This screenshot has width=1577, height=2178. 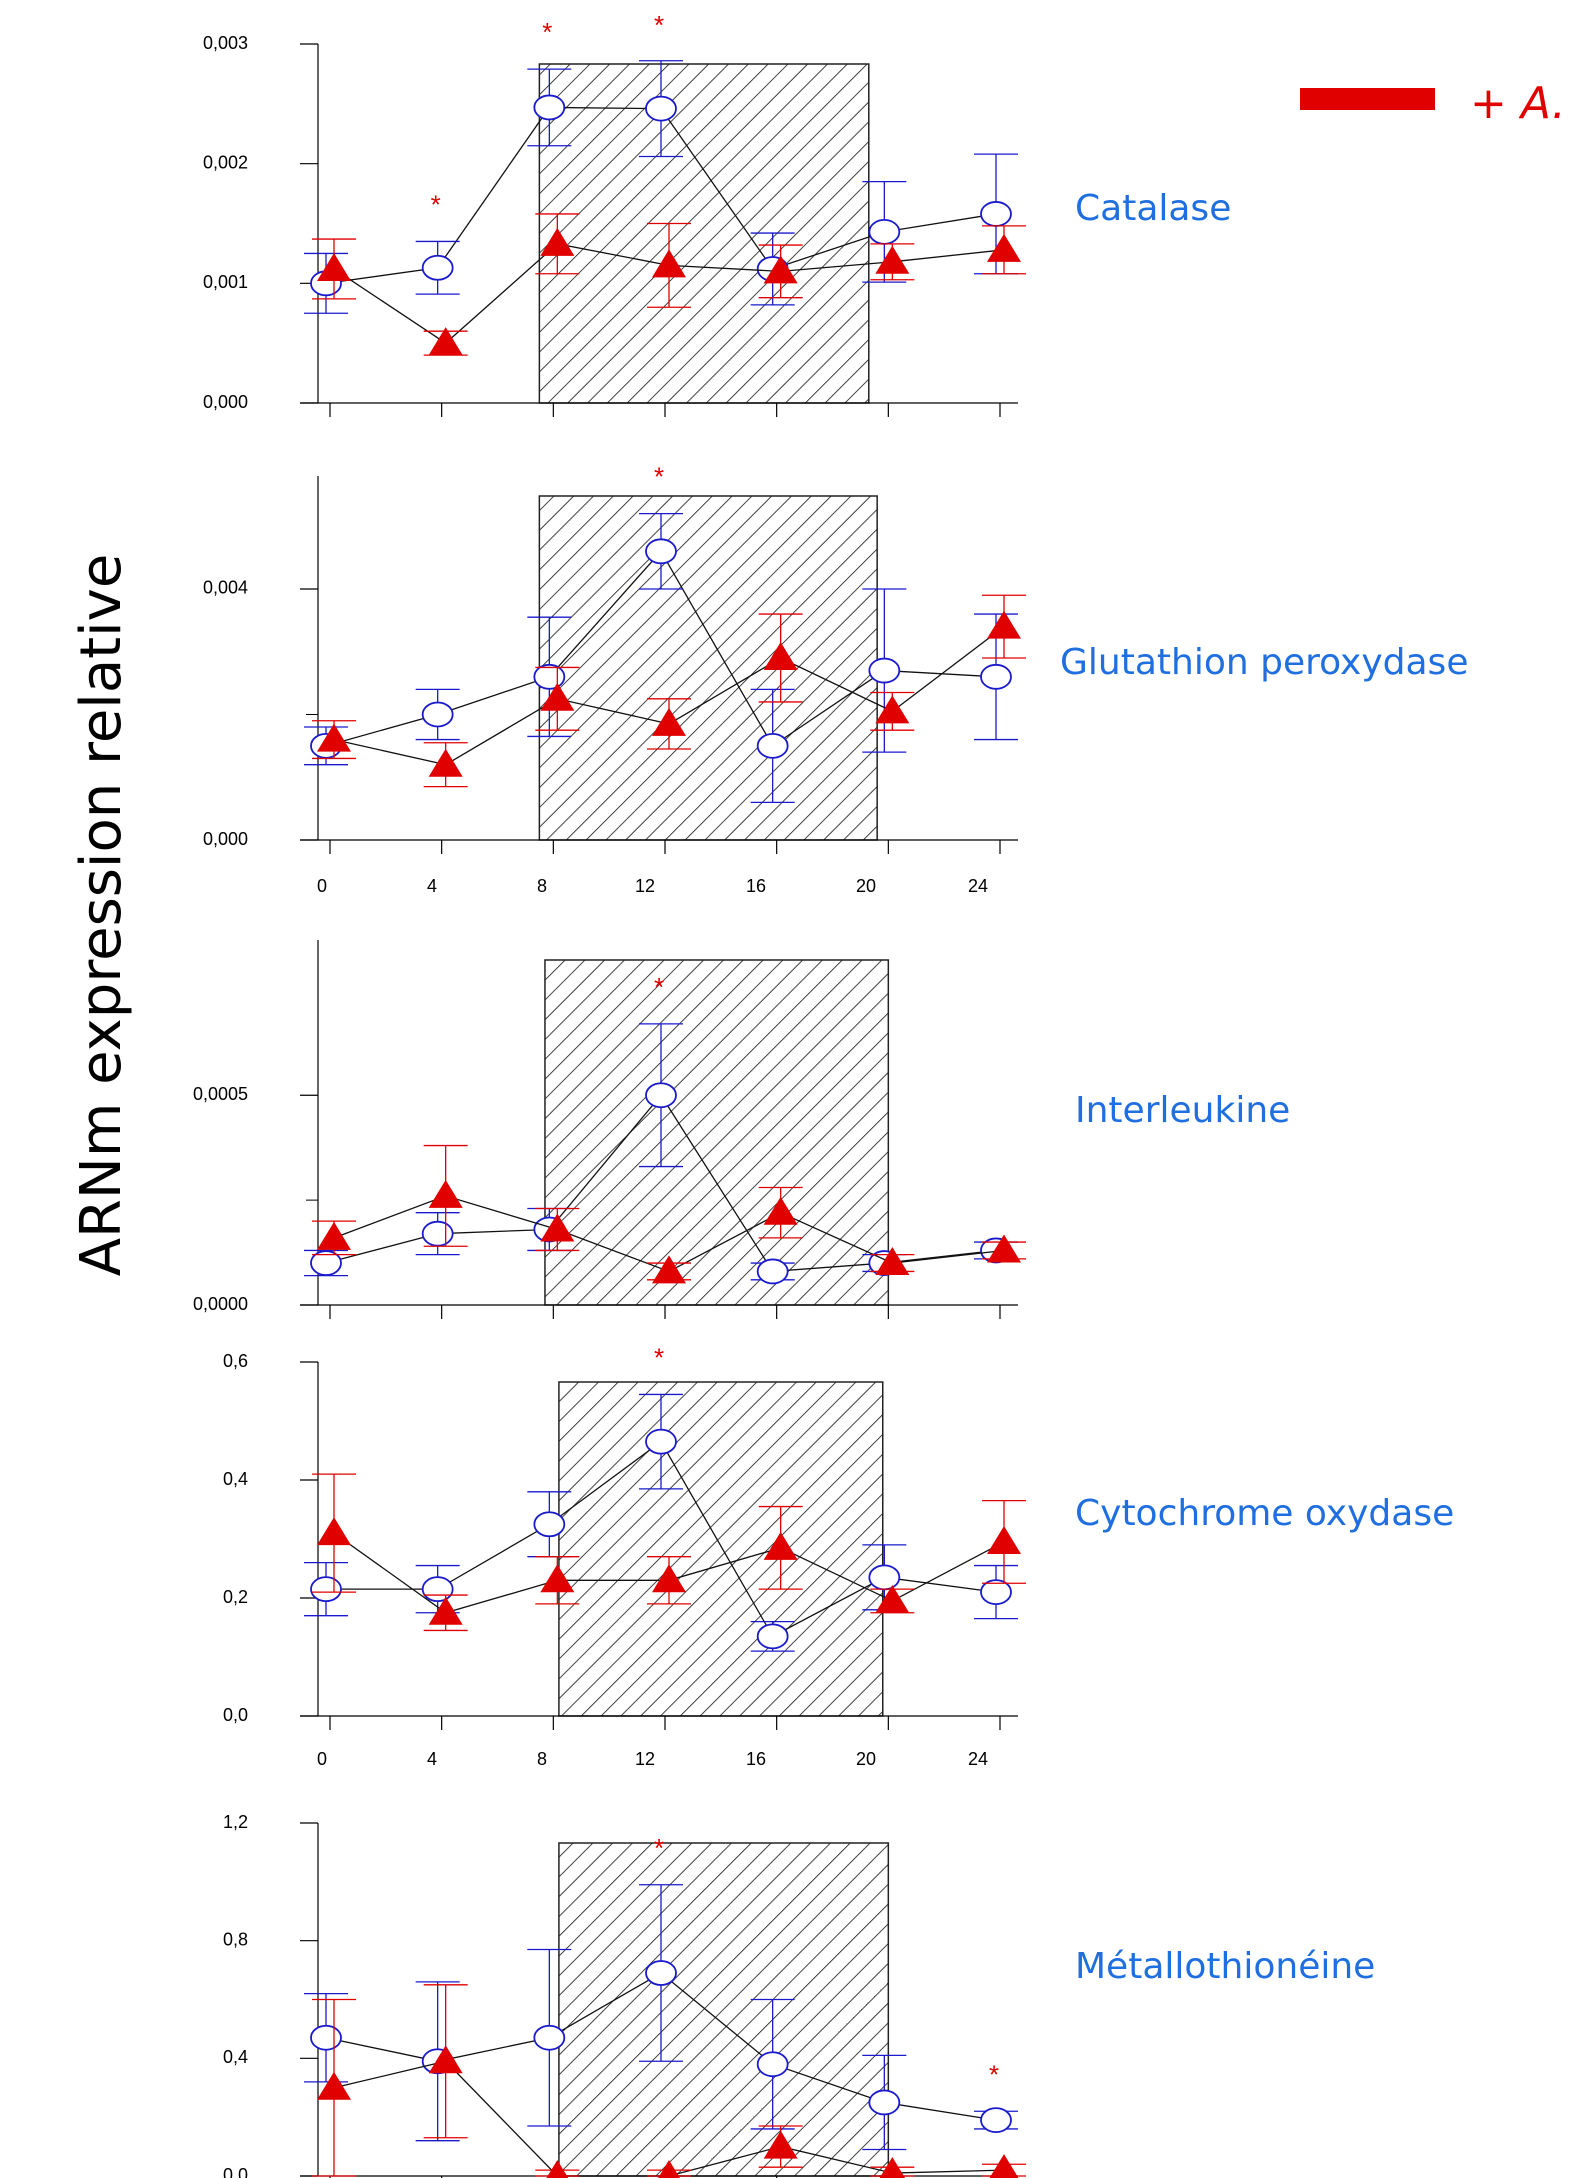 I want to click on legend: + A., so click(x=1433, y=103).